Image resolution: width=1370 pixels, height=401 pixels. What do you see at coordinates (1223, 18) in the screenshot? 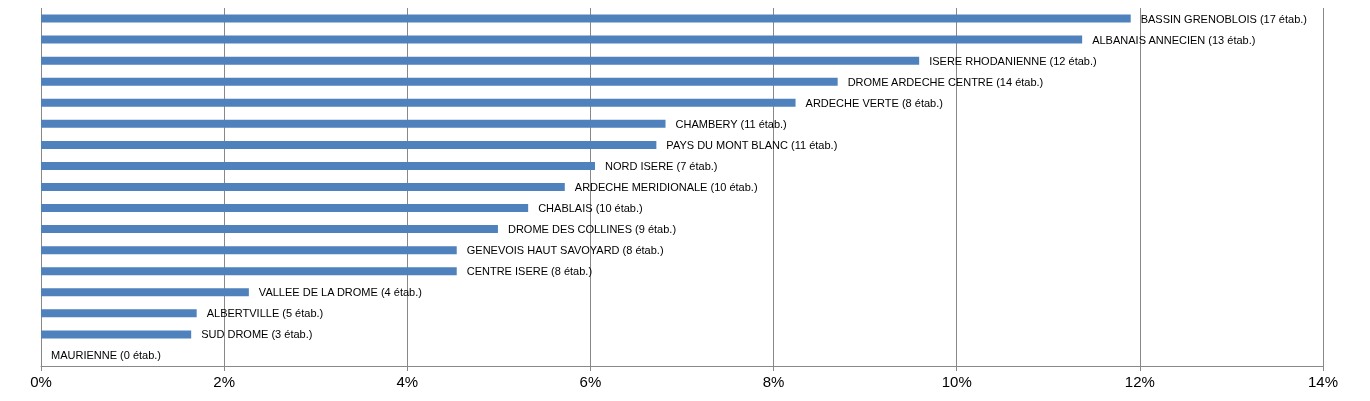
I see `y-tick-label: BASSIN GRENOBLOIS (17 étab.)` at bounding box center [1223, 18].